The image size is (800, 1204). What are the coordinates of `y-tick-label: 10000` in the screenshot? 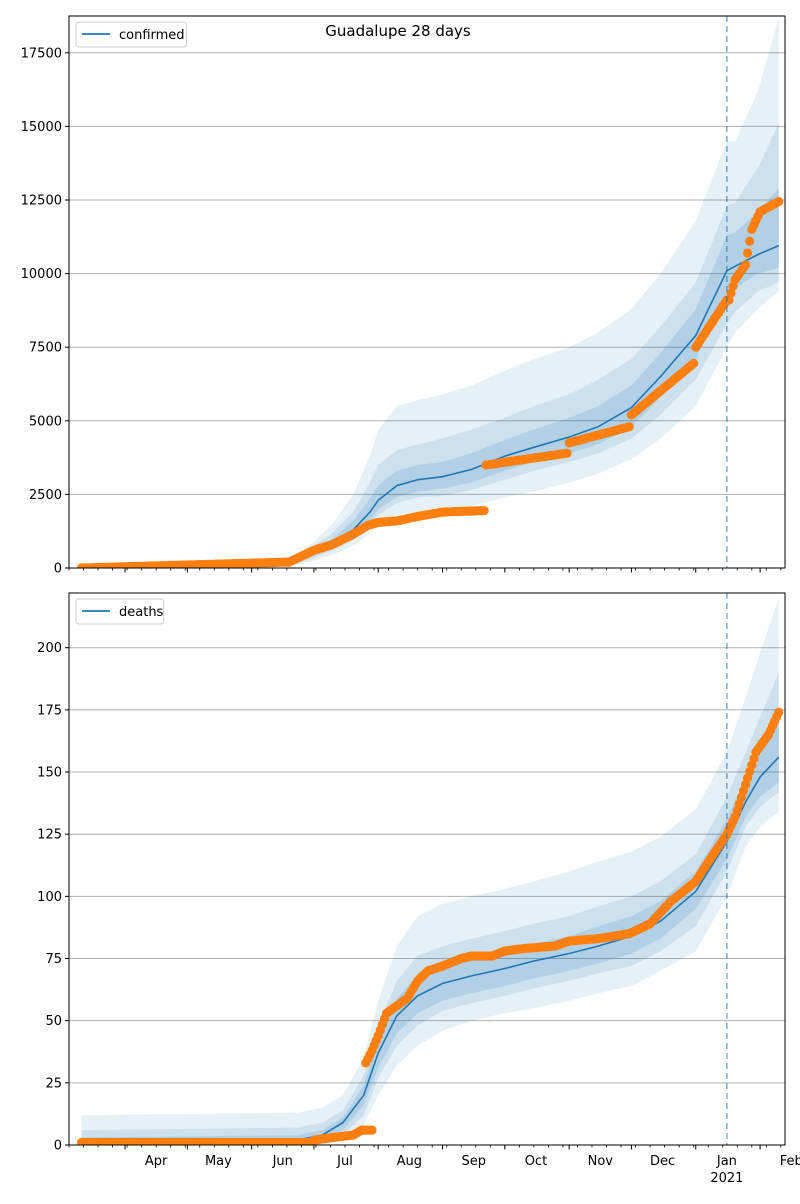 It's located at (41, 274).